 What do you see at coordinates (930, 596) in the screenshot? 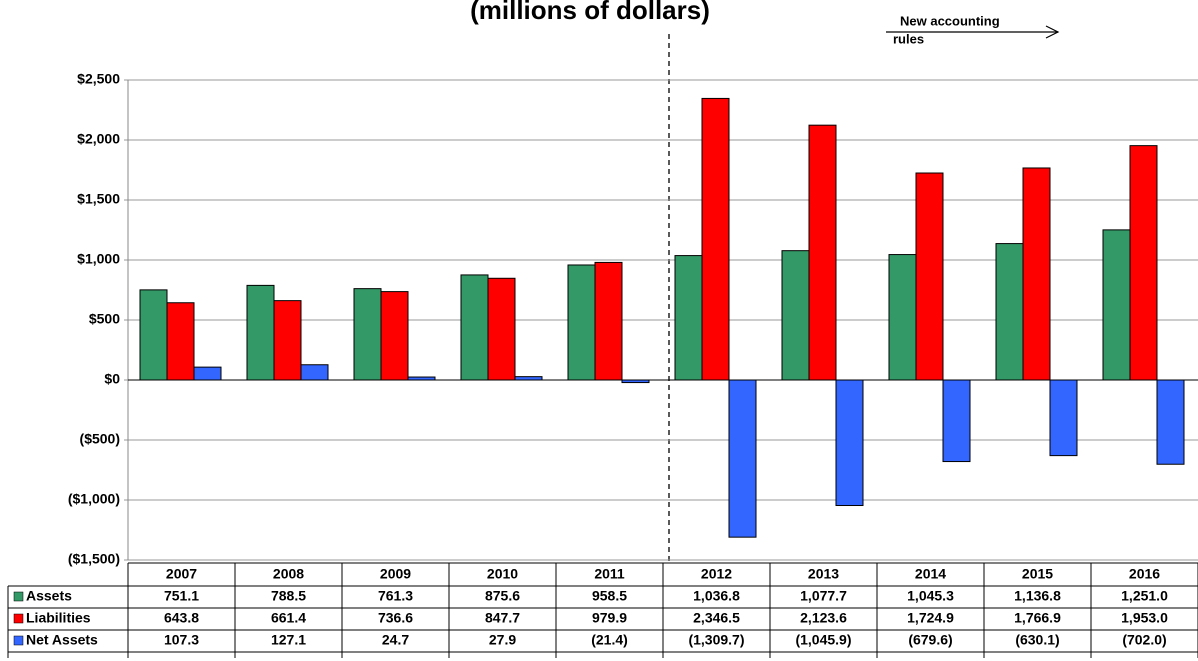
I see `data-label: 1,045.3` at bounding box center [930, 596].